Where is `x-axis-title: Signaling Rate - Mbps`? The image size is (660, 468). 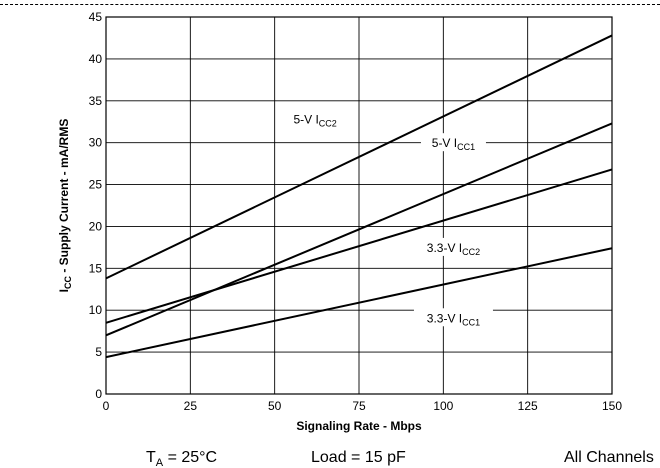 x-axis-title: Signaling Rate - Mbps is located at coordinates (359, 426).